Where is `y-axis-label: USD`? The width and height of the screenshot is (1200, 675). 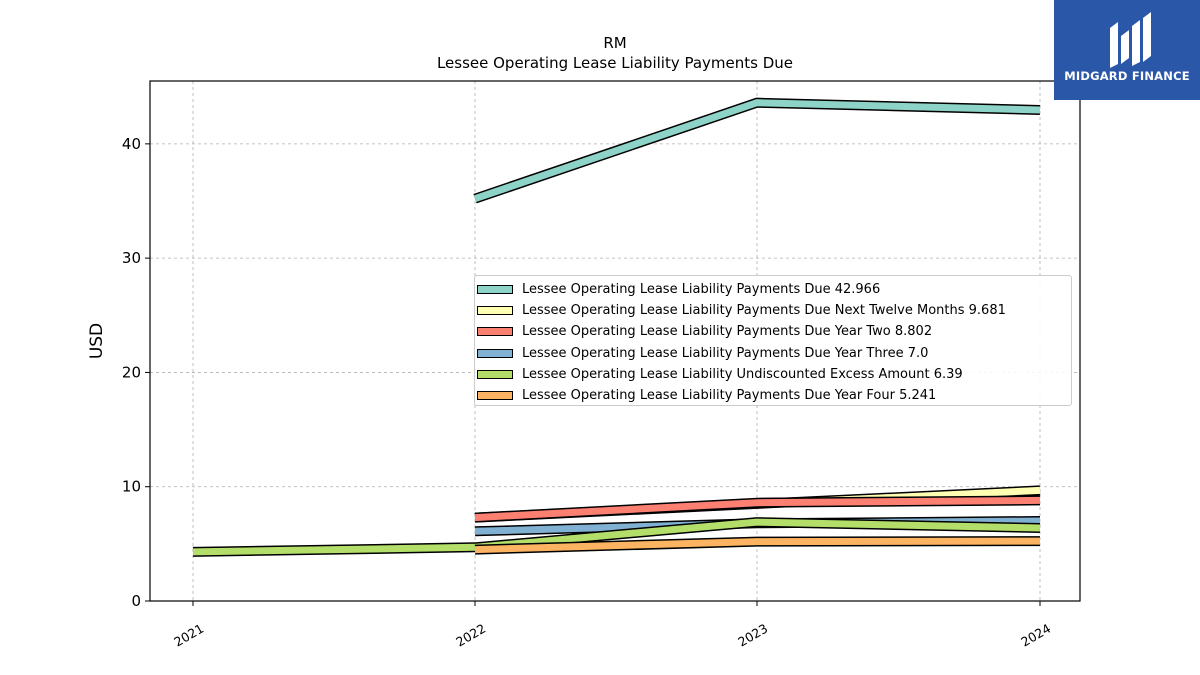
y-axis-label: USD is located at coordinates (97, 341).